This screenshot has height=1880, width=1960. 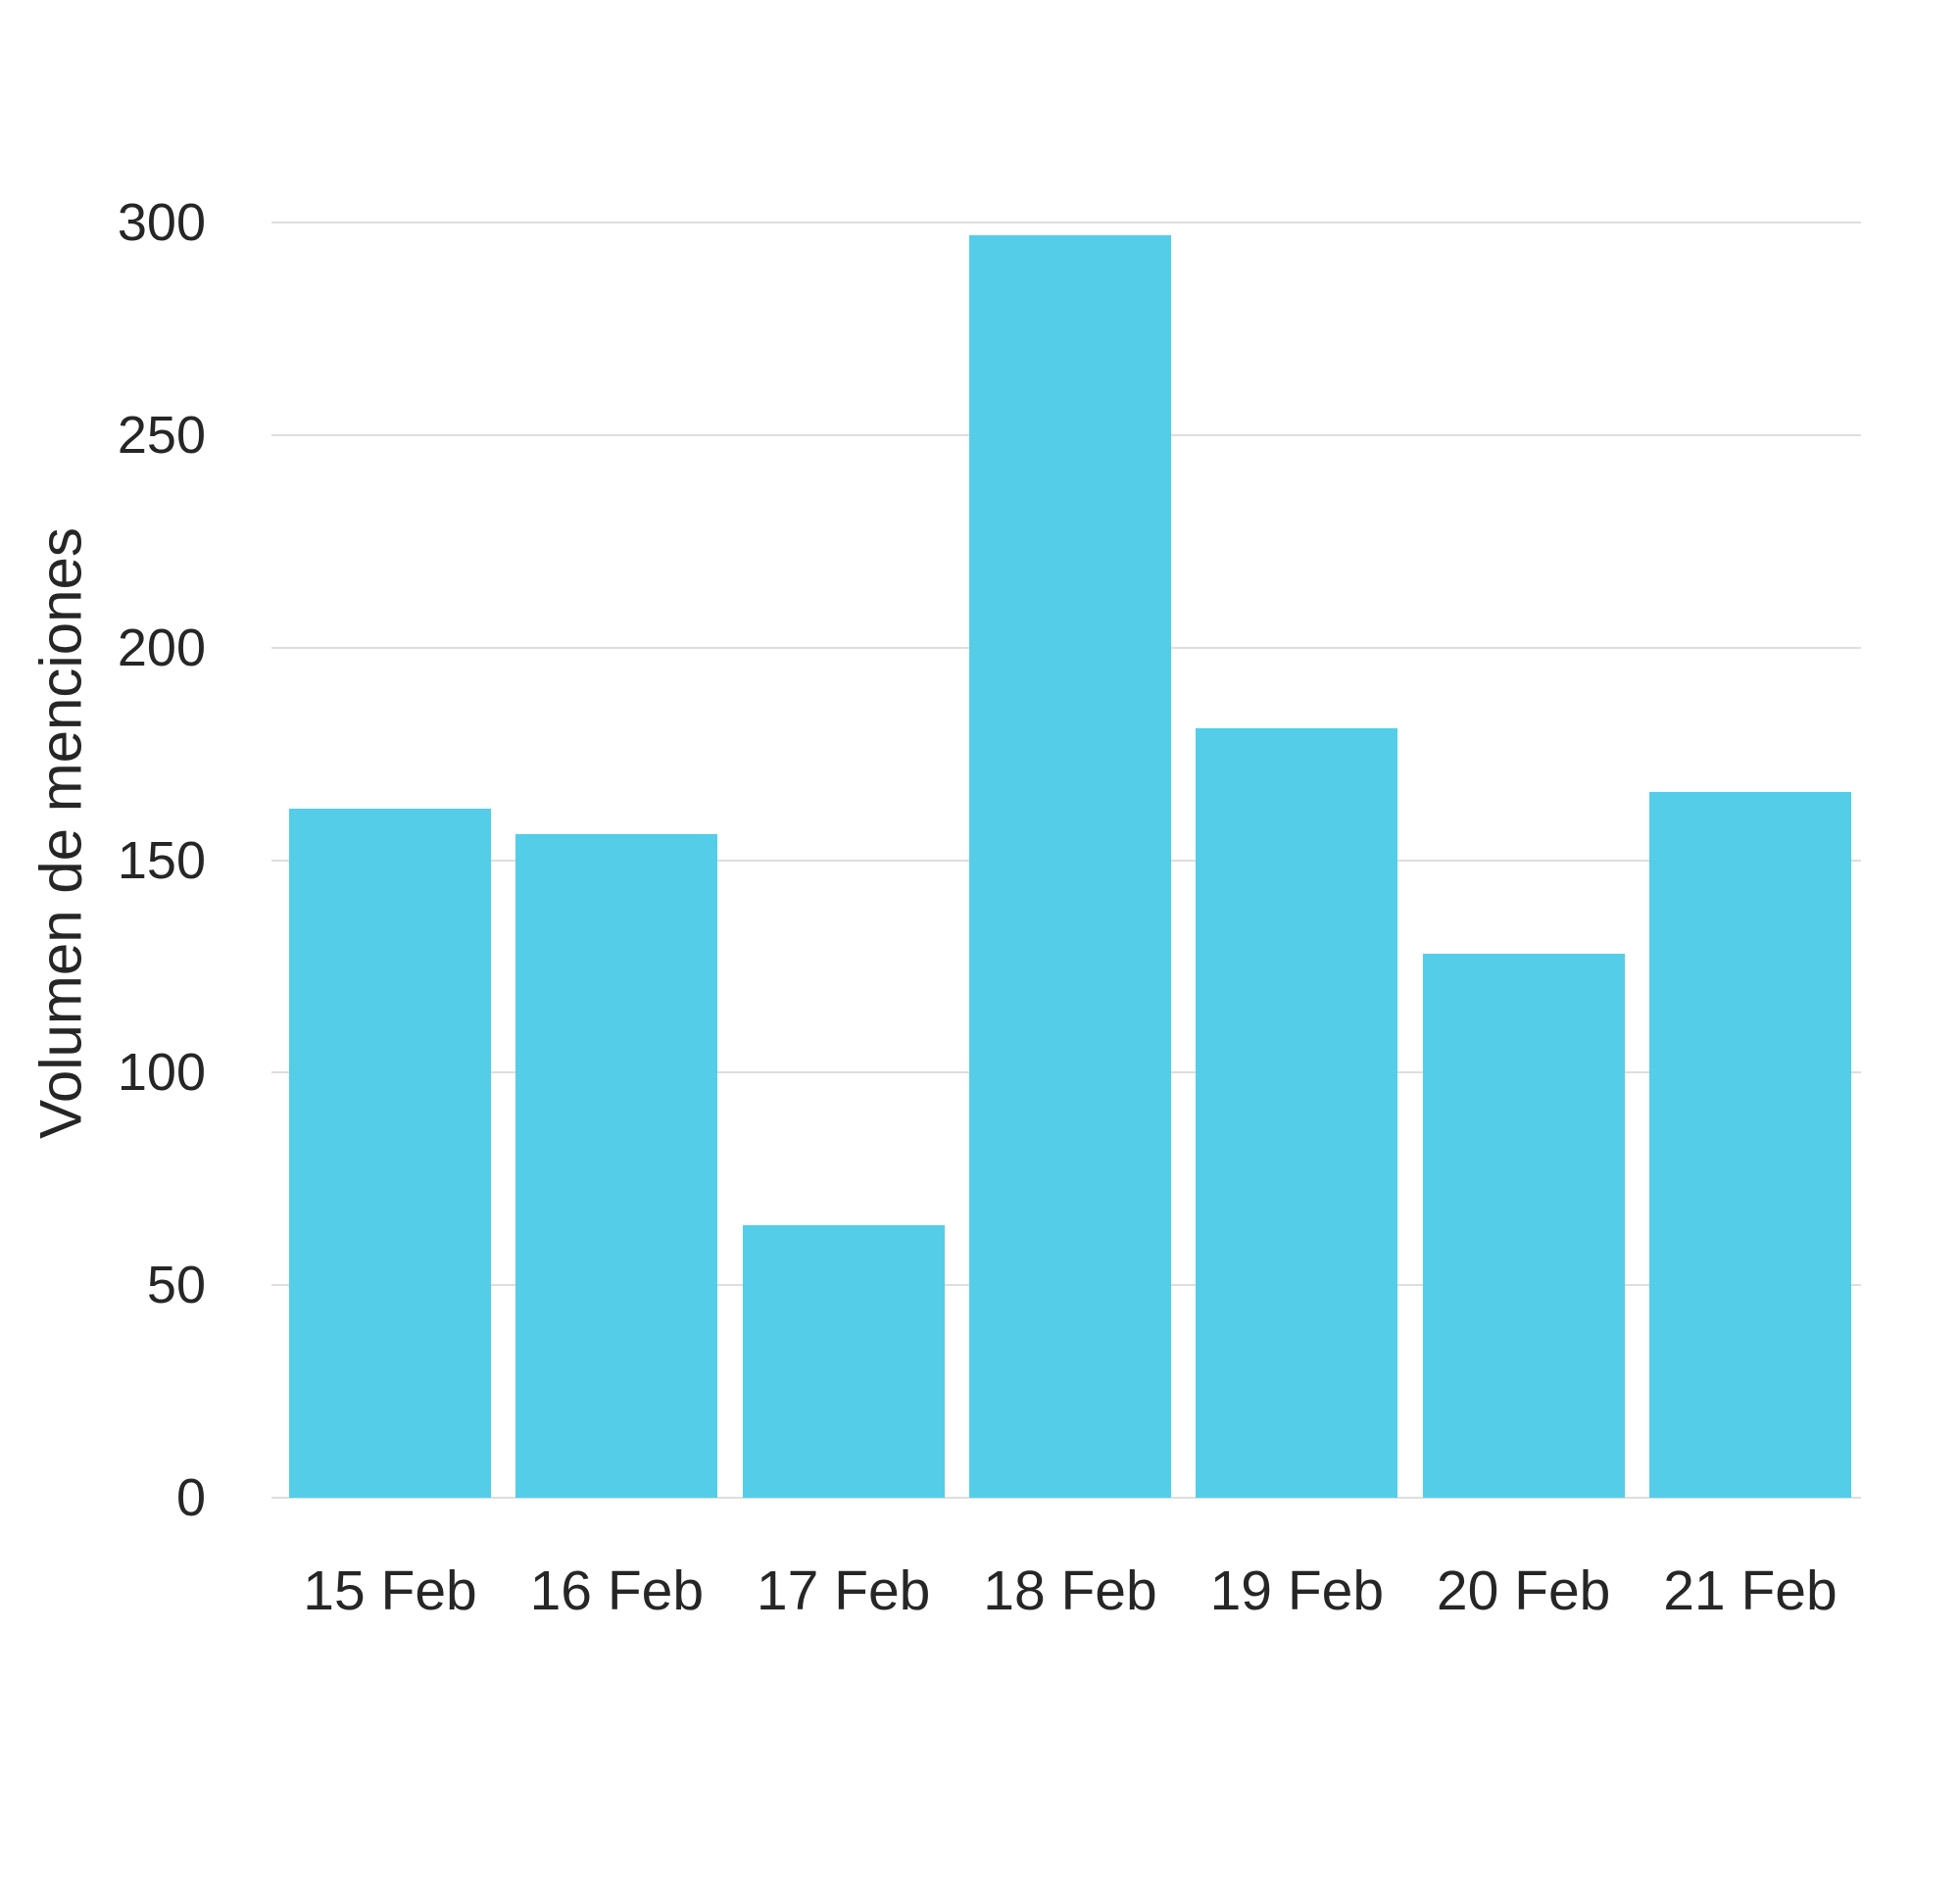 I want to click on bar-20-feb, so click(x=1523, y=1225).